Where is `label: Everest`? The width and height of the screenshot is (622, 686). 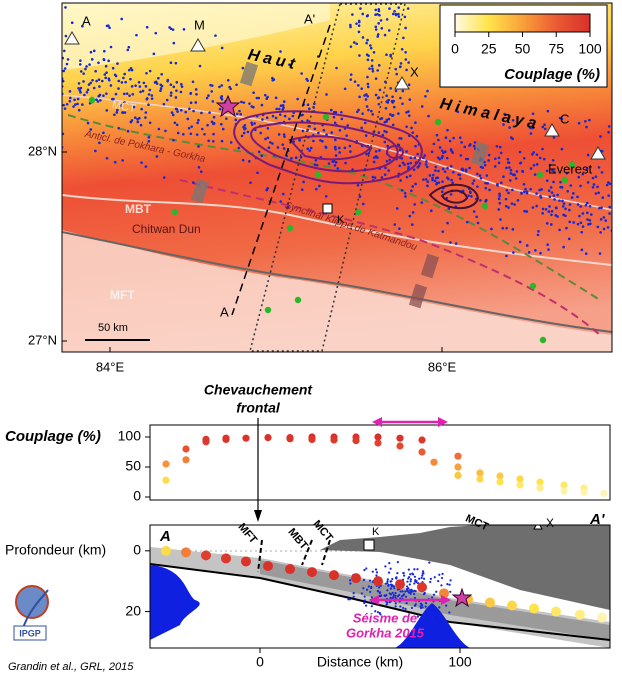 label: Everest is located at coordinates (570, 168).